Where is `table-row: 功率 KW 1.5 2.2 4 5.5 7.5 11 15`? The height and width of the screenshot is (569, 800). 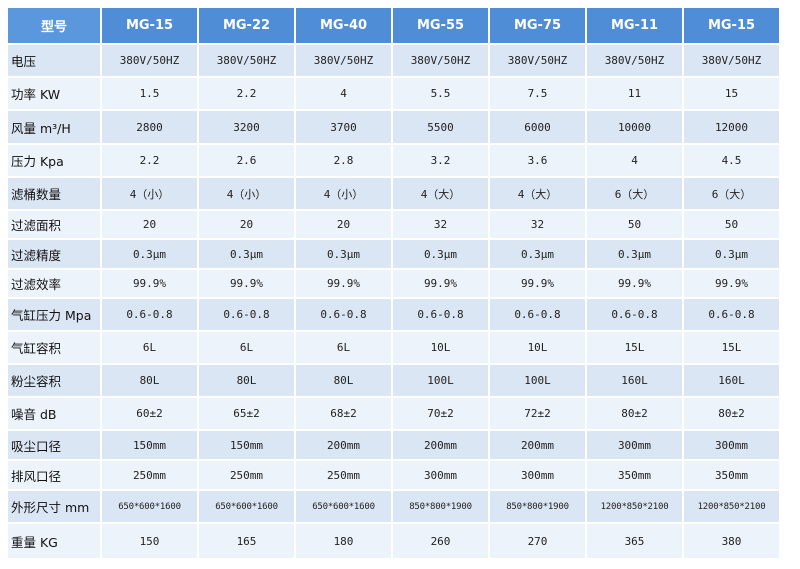
table-row: 功率 KW 1.5 2.2 4 5.5 7.5 11 15 is located at coordinates (393, 93).